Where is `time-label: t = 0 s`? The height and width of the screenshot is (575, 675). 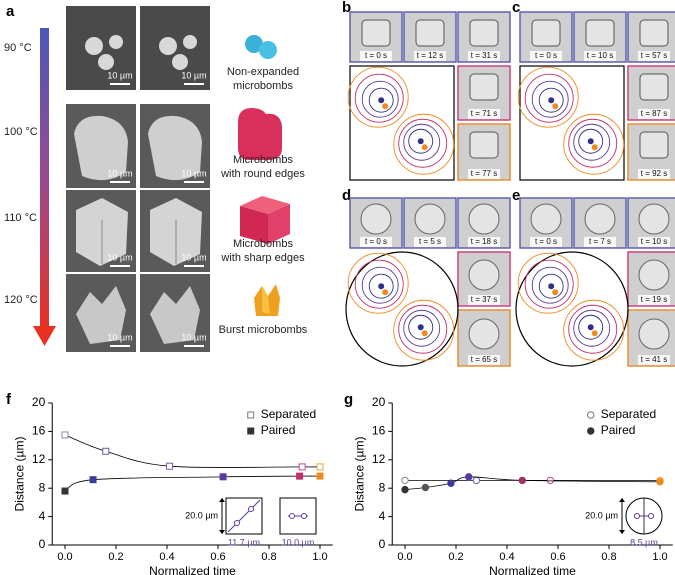
time-label: t = 0 s is located at coordinates (376, 241).